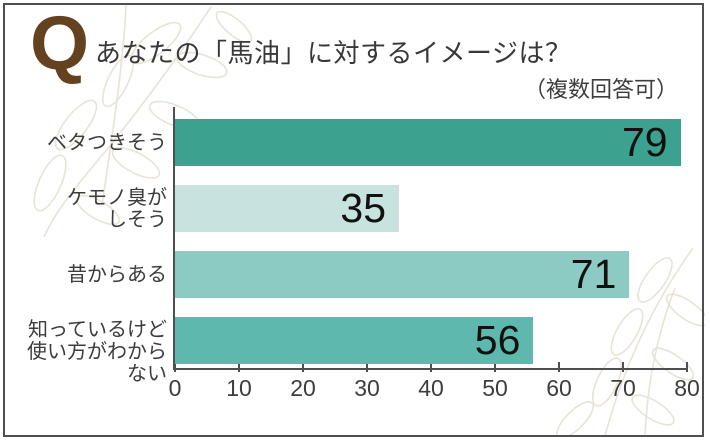 This screenshot has height=447, width=710. Describe the element at coordinates (623, 388) in the screenshot. I see `x-axis-tick-label: 70` at that location.